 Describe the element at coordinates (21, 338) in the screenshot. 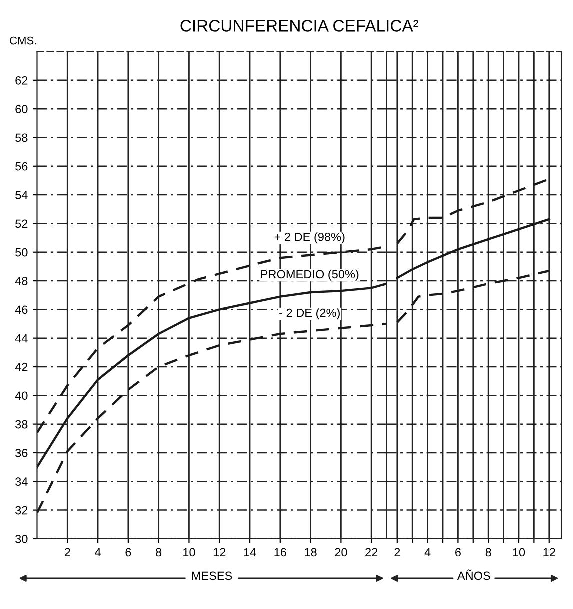

I see `y-tick-label: 44` at that location.